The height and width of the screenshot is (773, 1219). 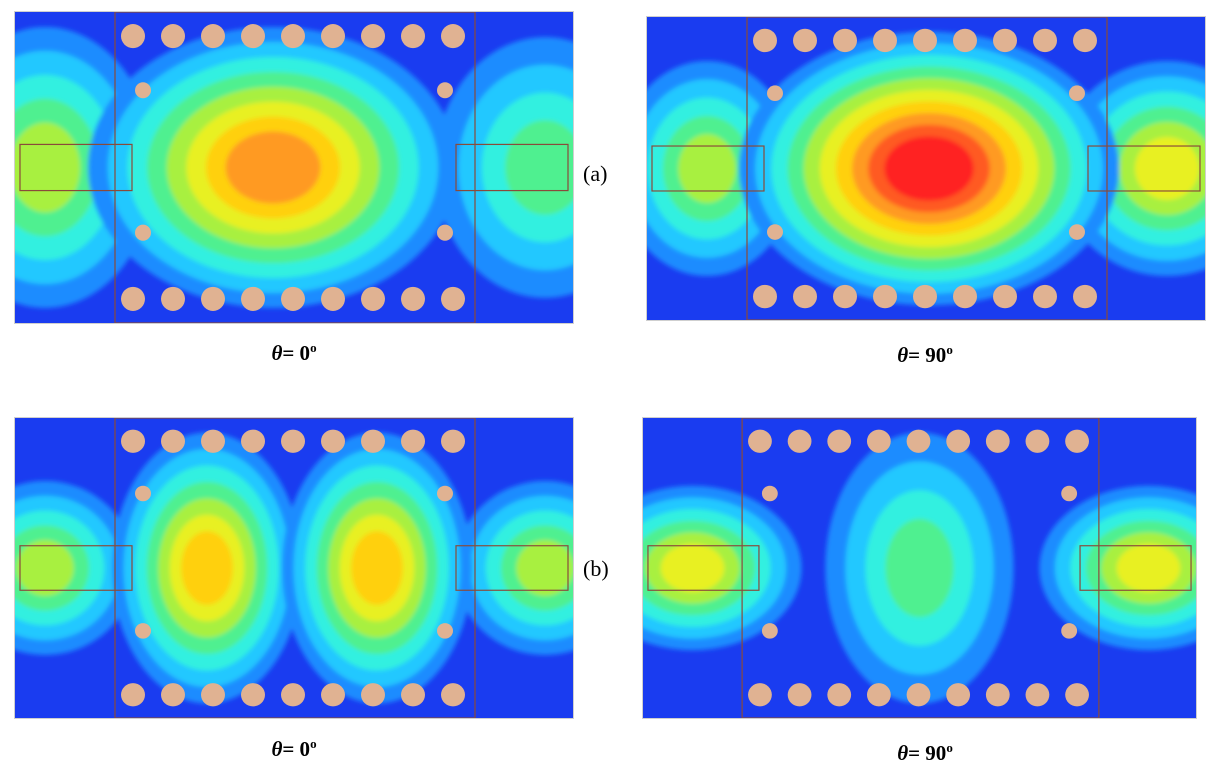 I want to click on caption-text: = 0, so click(x=296, y=353).